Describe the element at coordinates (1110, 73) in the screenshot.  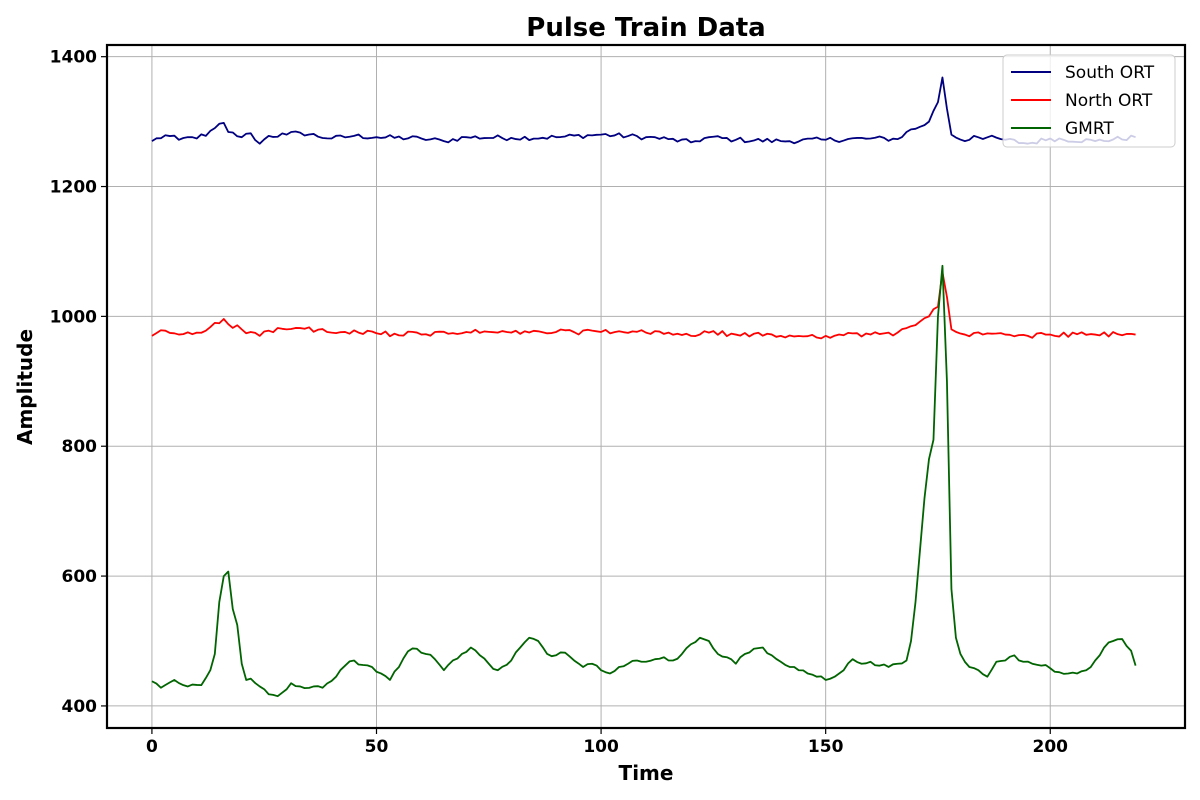
I see `legend-label: South ORT` at that location.